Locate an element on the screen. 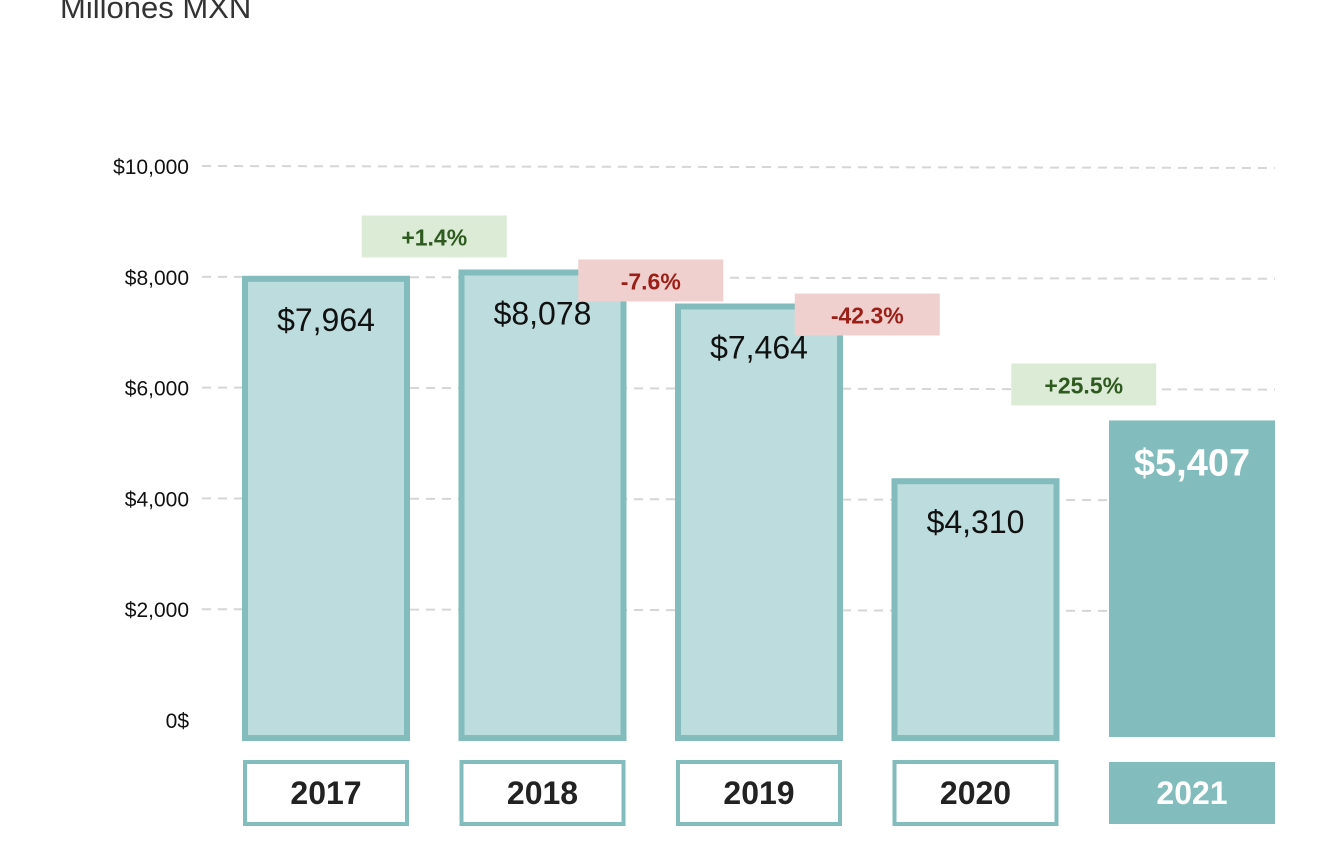  change-label: -7.6% is located at coordinates (651, 281).